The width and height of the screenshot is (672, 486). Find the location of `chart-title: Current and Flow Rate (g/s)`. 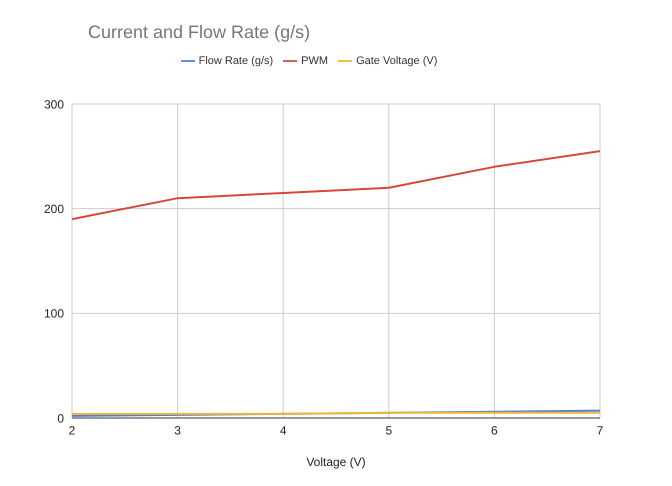

chart-title: Current and Flow Rate (g/s) is located at coordinates (199, 32).